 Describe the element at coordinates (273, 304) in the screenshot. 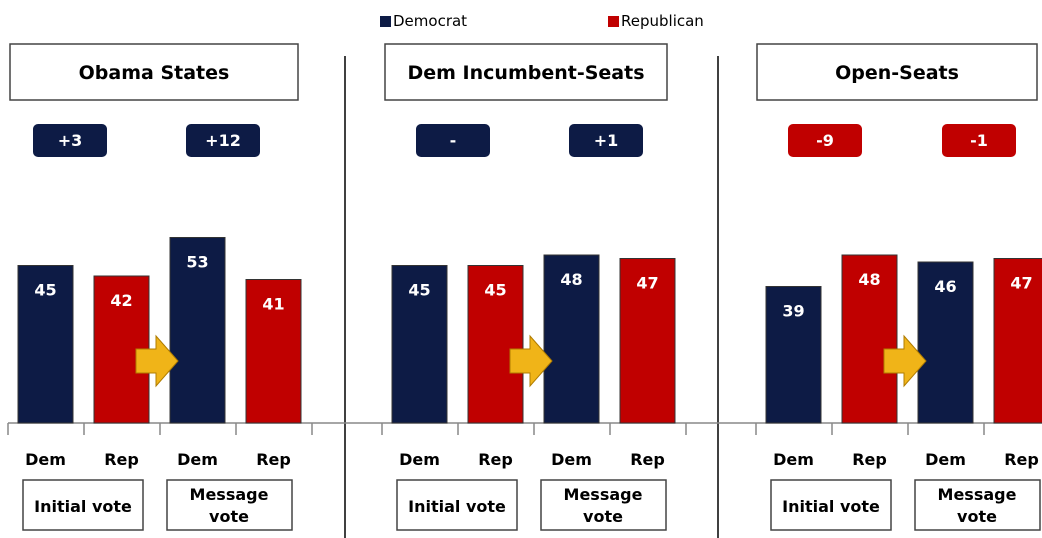

I see `bar-value-label: 41` at that location.